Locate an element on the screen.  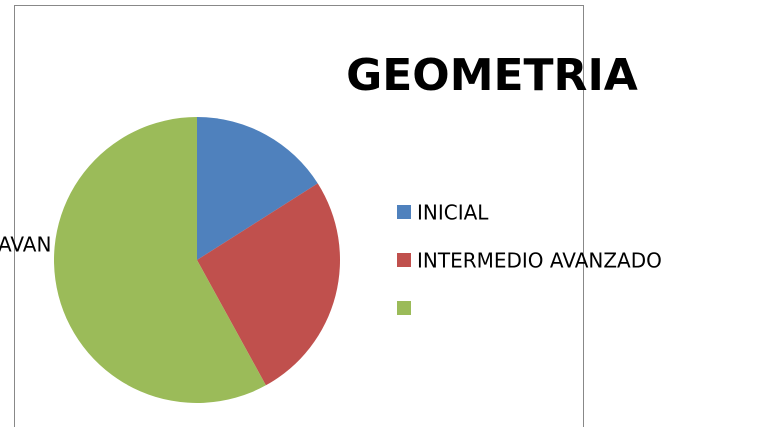
legend-label: INICIAL is located at coordinates (453, 213).